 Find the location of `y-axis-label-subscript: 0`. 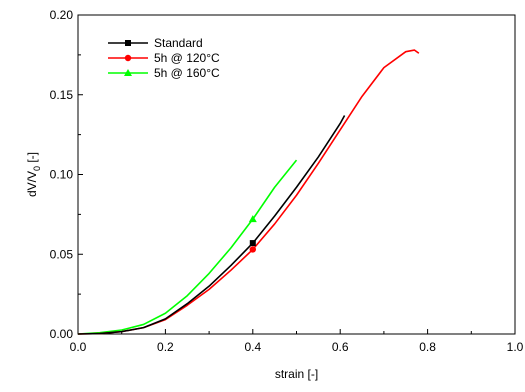

y-axis-label-subscript: 0 is located at coordinates (37, 168).